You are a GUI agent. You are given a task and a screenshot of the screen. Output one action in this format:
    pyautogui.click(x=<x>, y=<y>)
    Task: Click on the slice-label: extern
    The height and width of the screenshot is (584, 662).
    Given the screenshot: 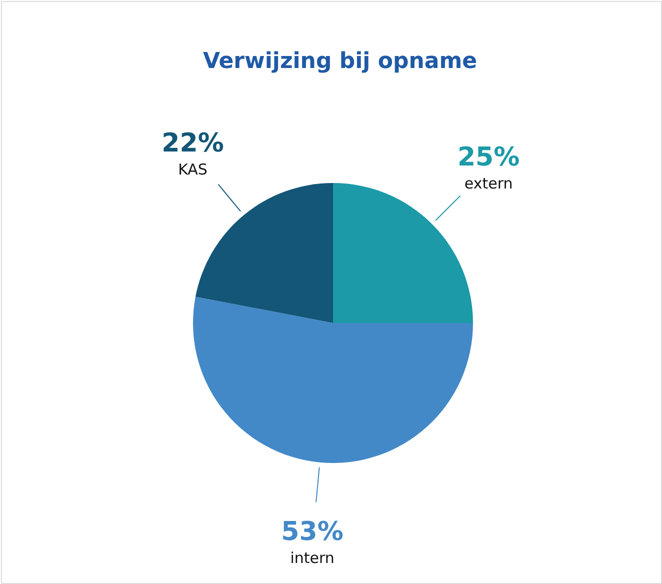 What is the action you would take?
    pyautogui.click(x=488, y=183)
    